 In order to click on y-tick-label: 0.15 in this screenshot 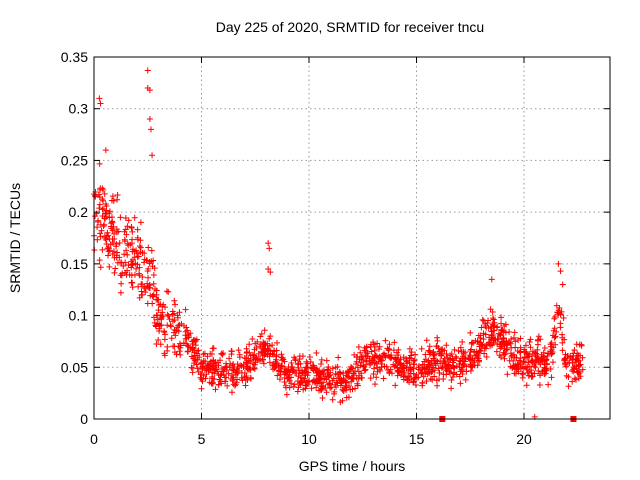, I will do `click(74, 264)`.